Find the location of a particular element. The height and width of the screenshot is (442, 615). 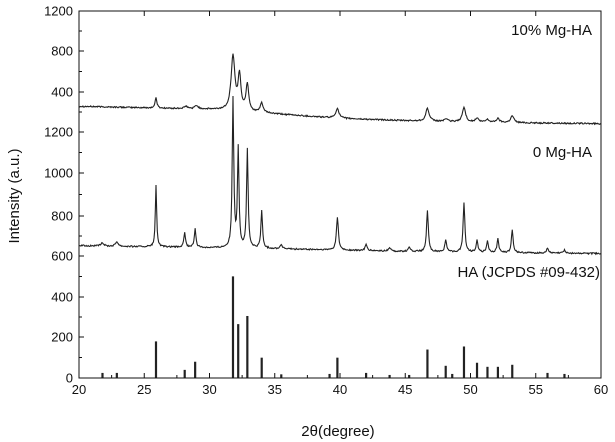

x-tick-label: 25 is located at coordinates (144, 389).